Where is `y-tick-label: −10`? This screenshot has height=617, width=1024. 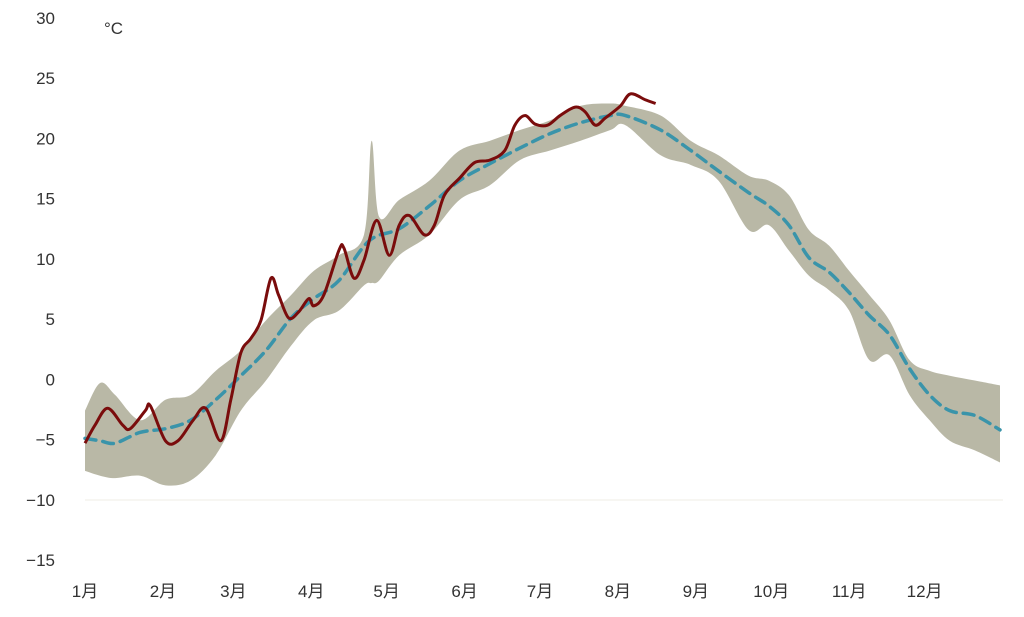 y-tick-label: −10 is located at coordinates (40, 500).